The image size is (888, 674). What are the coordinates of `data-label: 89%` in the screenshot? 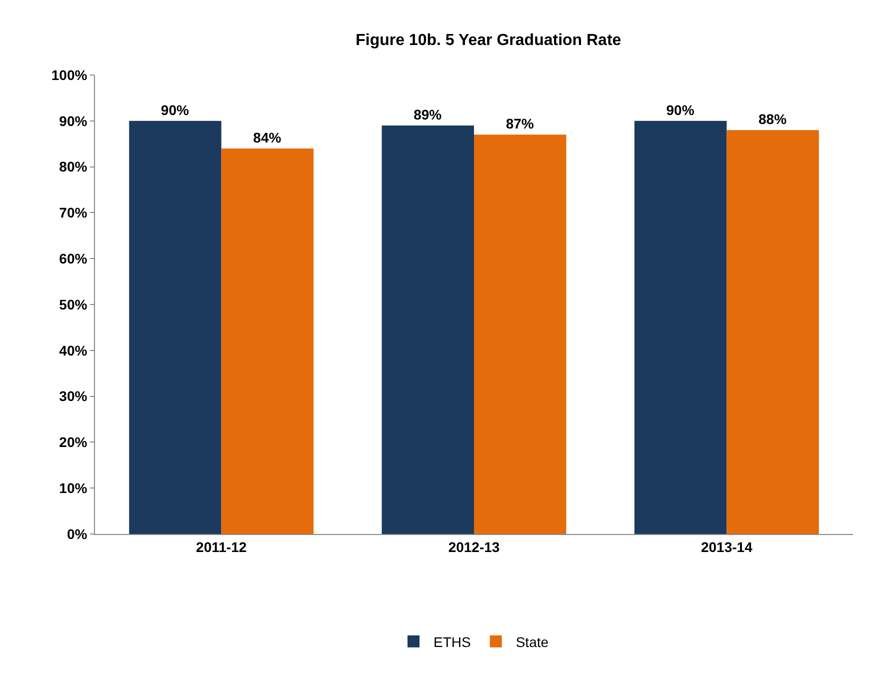 It's located at (428, 114).